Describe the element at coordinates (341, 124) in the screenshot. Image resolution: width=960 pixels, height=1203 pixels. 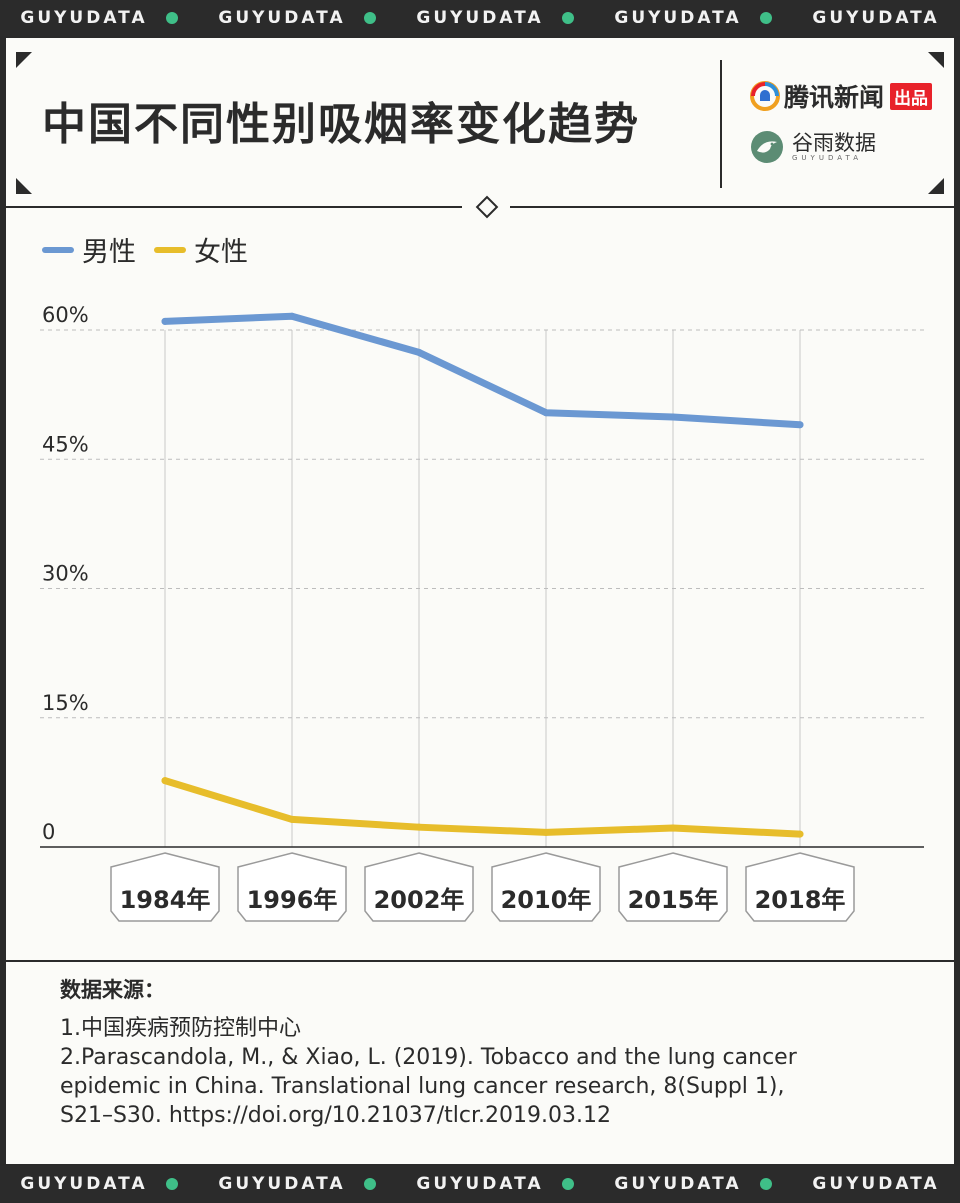
I see `page-title: 中国不同性别吸烟率变化趋势` at that location.